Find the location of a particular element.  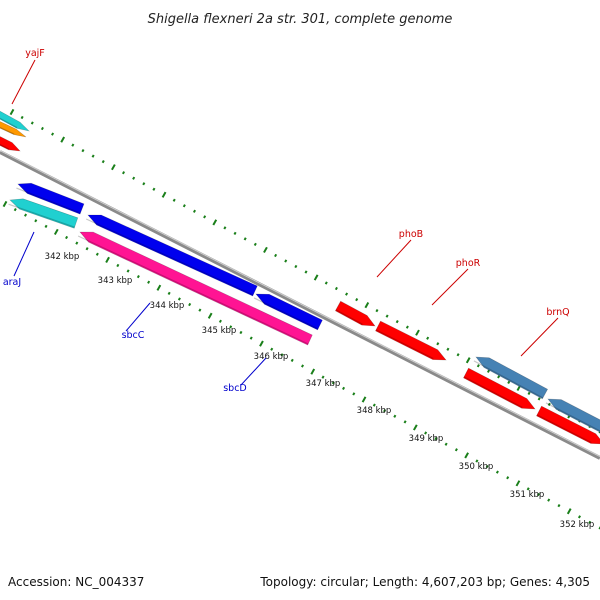

gene-arrow-red-lower-2-shade is located at coordinates (564, 429).